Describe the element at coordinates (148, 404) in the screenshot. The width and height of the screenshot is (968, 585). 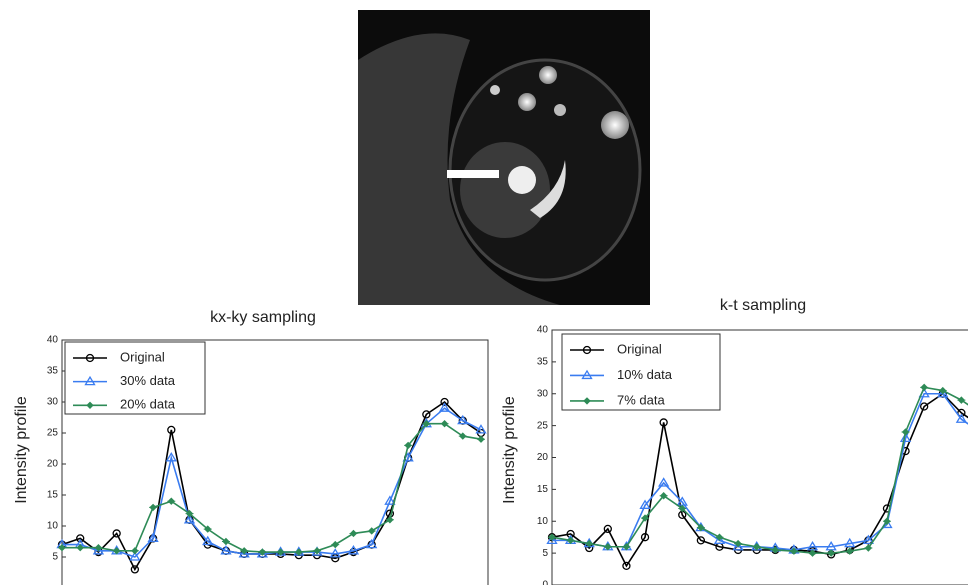
I see `legend-label: 20% data` at that location.